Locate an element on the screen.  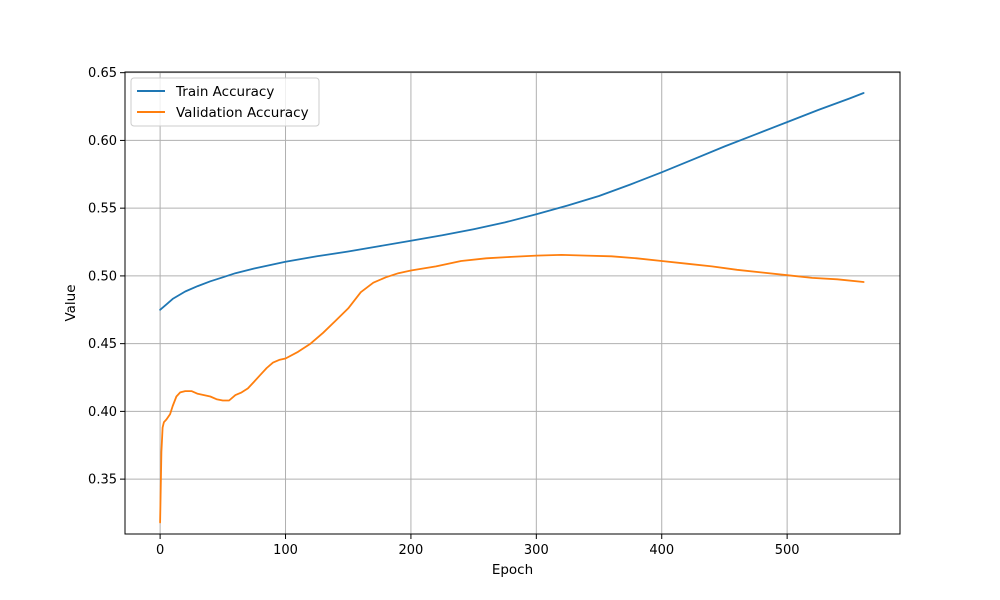
legend-label-train-accuracy: Train Accuracy is located at coordinates (224, 92).